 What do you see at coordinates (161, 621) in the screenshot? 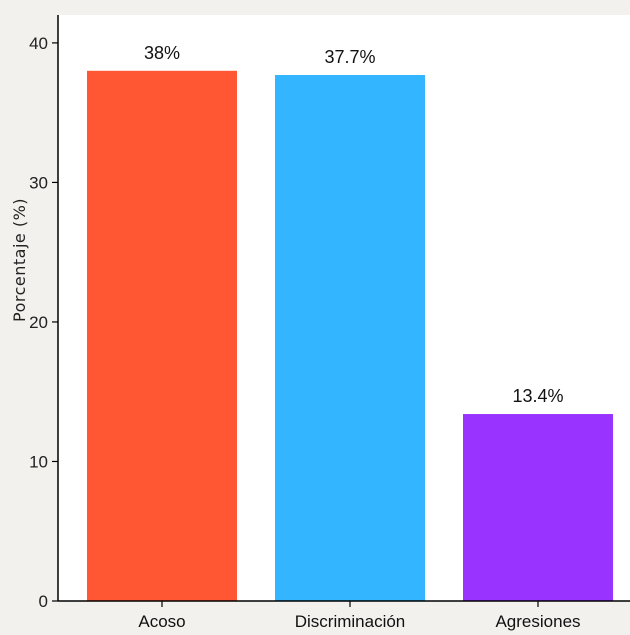
I see `x-tick-label-1: Acoso` at bounding box center [161, 621].